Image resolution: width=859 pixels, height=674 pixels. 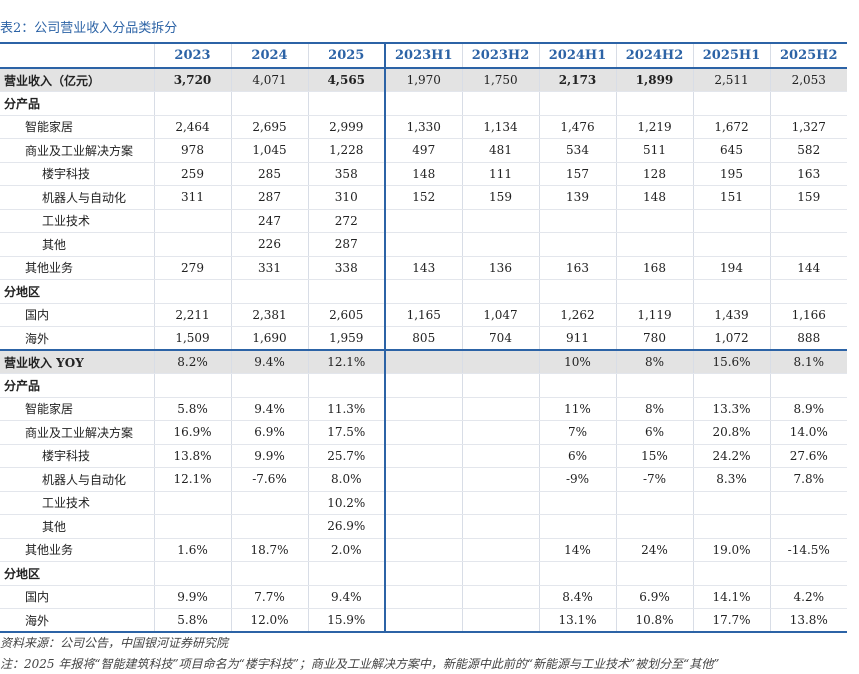 What do you see at coordinates (732, 80) in the screenshot?
I see `table-cell: 2,511` at bounding box center [732, 80].